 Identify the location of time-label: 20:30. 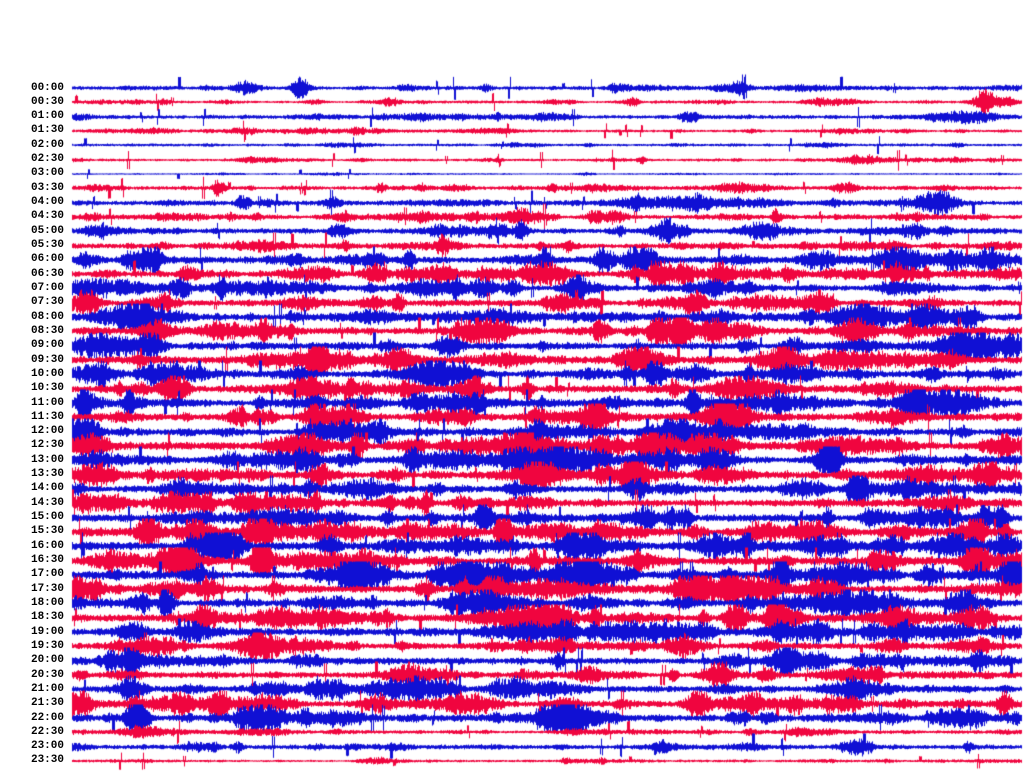
(47, 674).